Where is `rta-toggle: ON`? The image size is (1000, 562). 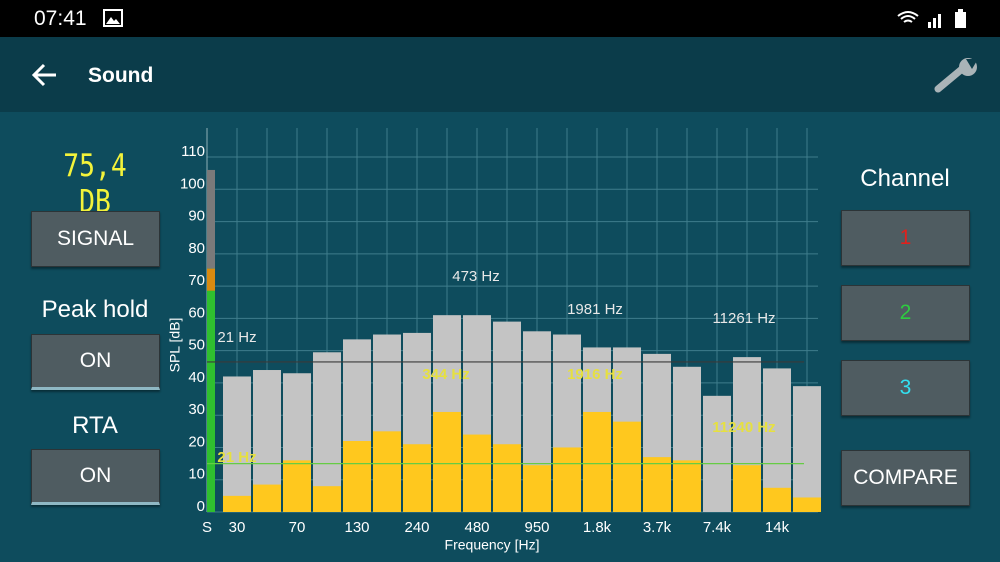 rta-toggle: ON is located at coordinates (95, 477).